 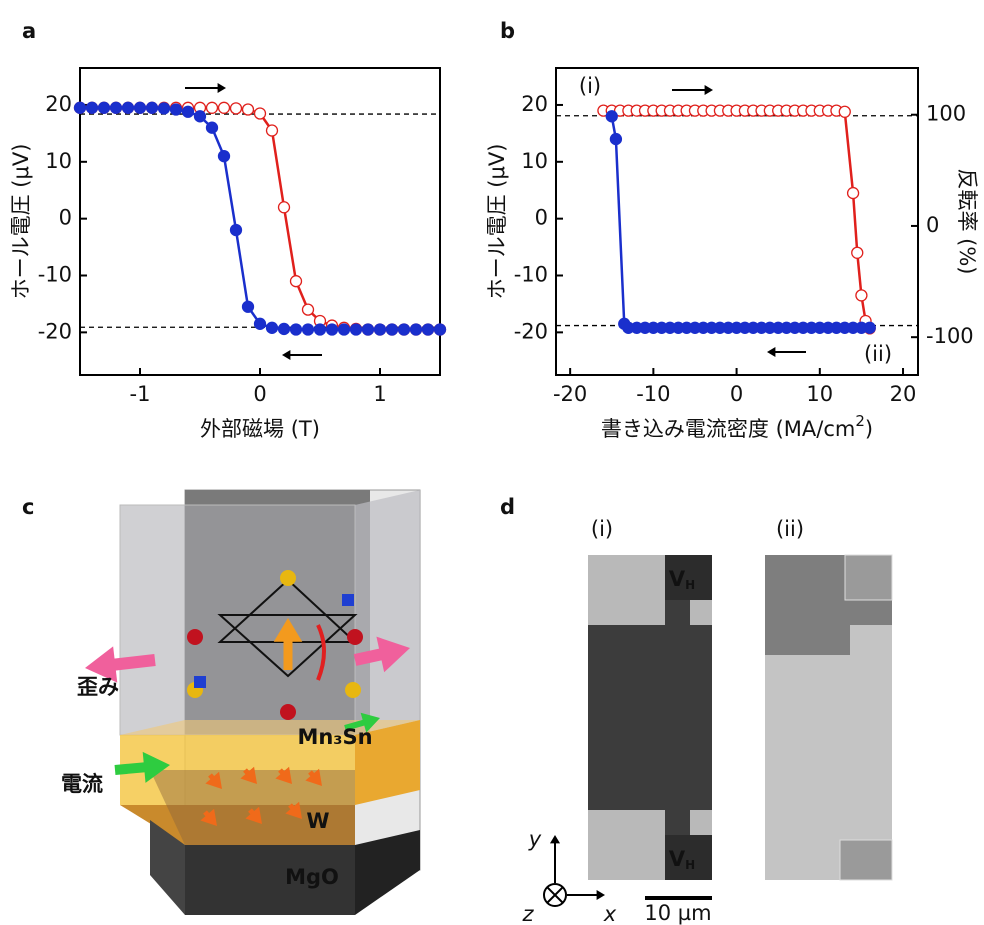 What do you see at coordinates (541, 218) in the screenshot?
I see `y-tick-label: 0` at bounding box center [541, 218].